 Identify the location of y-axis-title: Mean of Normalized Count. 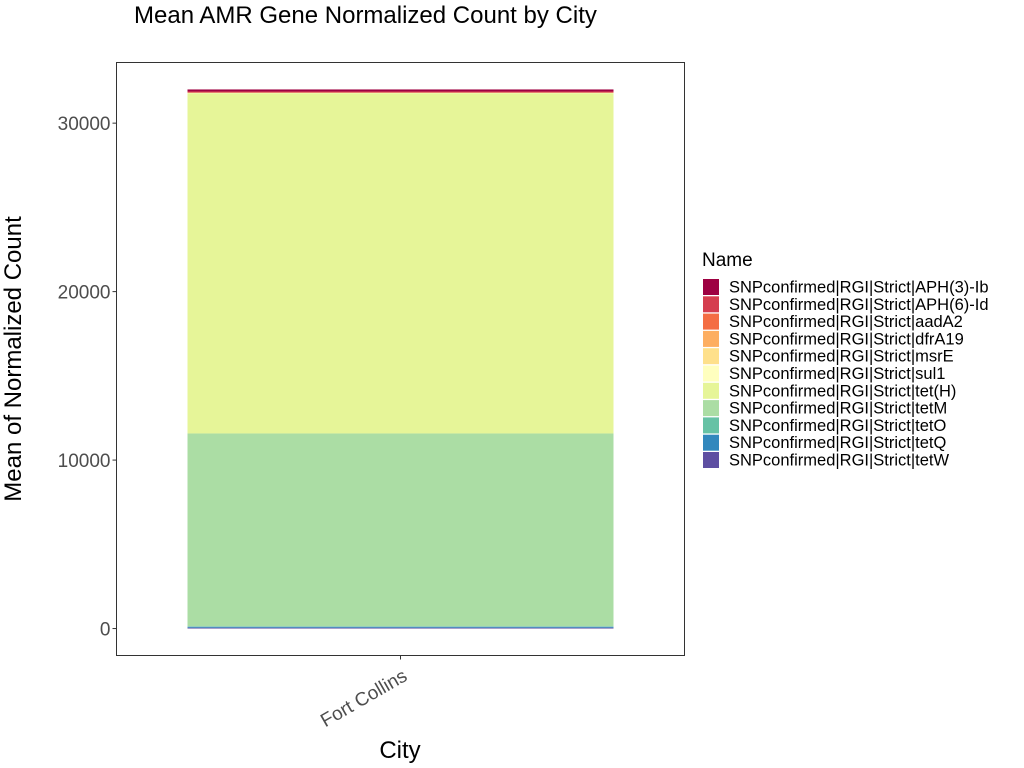
(13, 359).